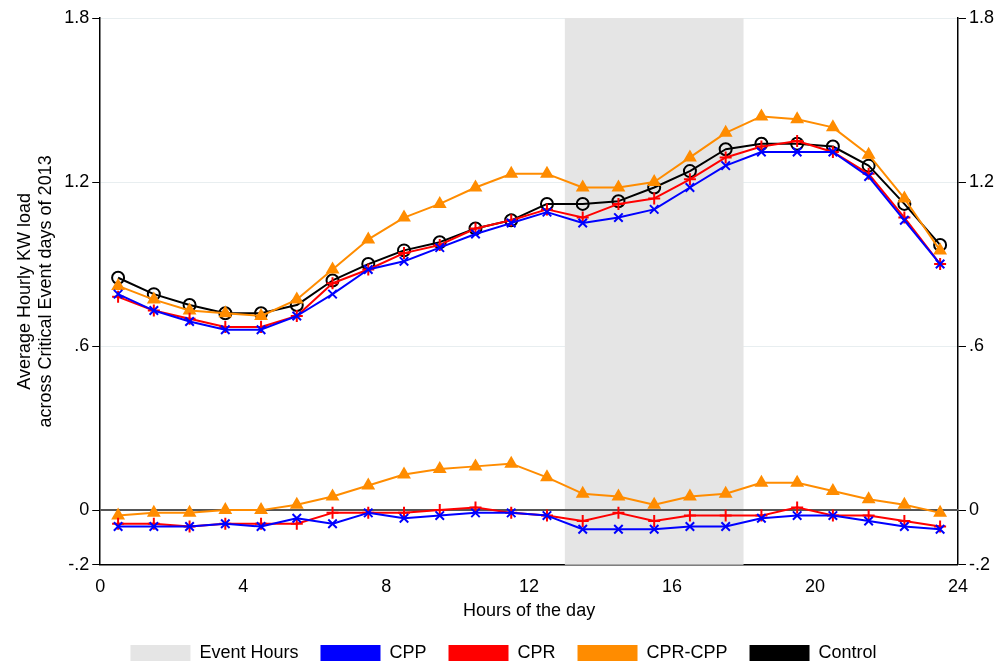 The image size is (1007, 672). Describe the element at coordinates (529, 585) in the screenshot. I see `x-tick-label: 12` at that location.